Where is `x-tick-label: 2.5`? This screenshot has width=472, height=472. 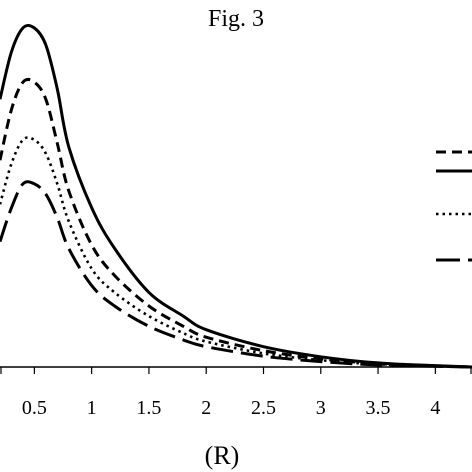 x-tick-label: 2.5 is located at coordinates (263, 408).